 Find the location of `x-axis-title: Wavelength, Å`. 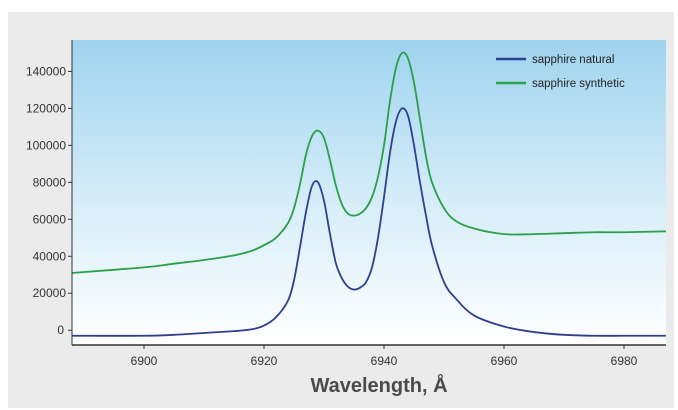

x-axis-title: Wavelength, Å is located at coordinates (378, 385).